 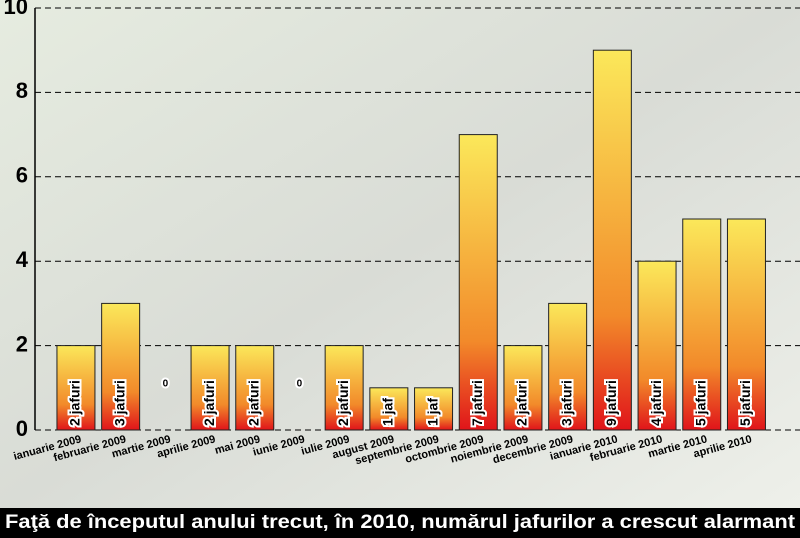 I want to click on value-label: 7 jafuri, so click(x=477, y=403).